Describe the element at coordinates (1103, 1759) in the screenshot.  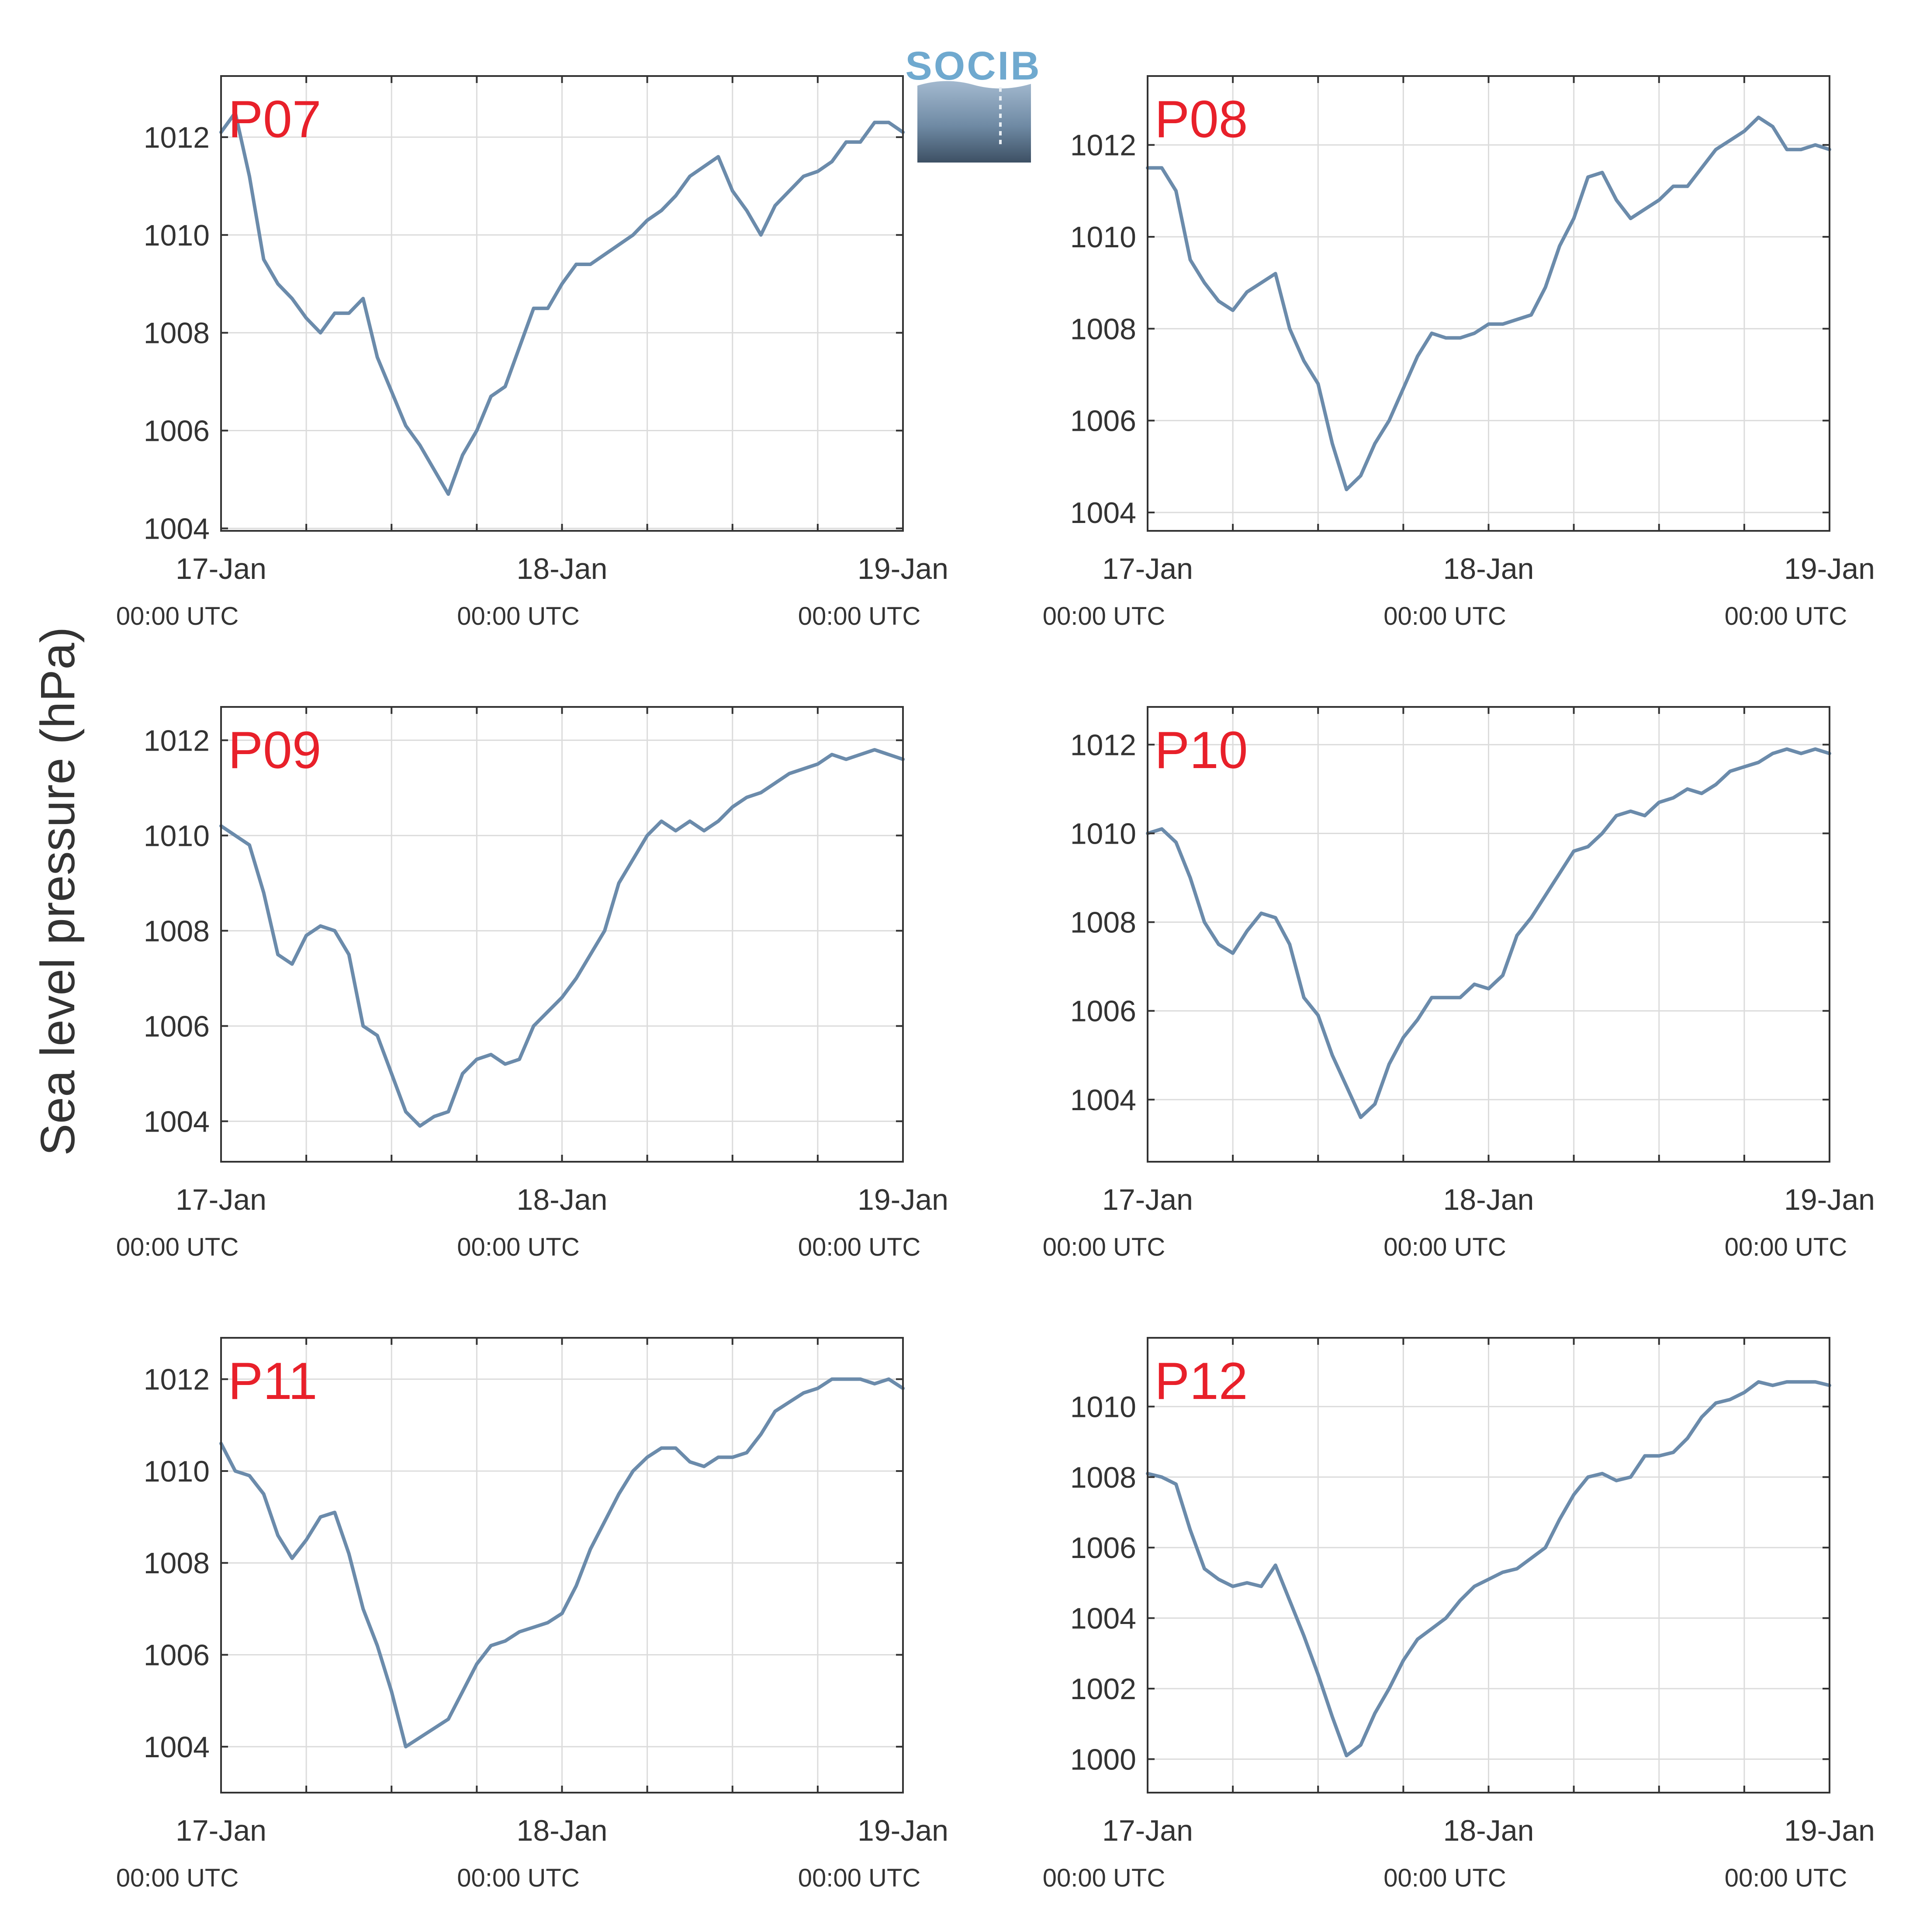
I see `y-tick-label: 1000` at that location.